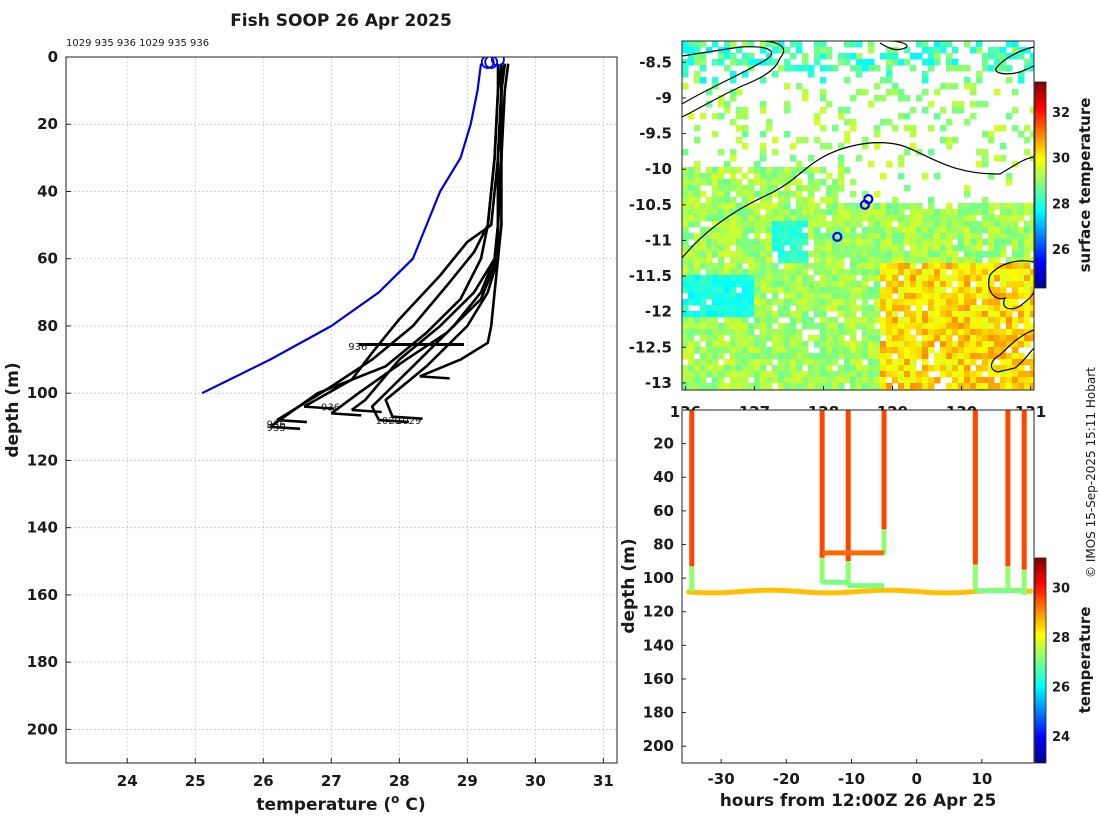 This screenshot has width=1100, height=820. What do you see at coordinates (655, 134) in the screenshot?
I see `map-ytick-label: -9.5` at bounding box center [655, 134].